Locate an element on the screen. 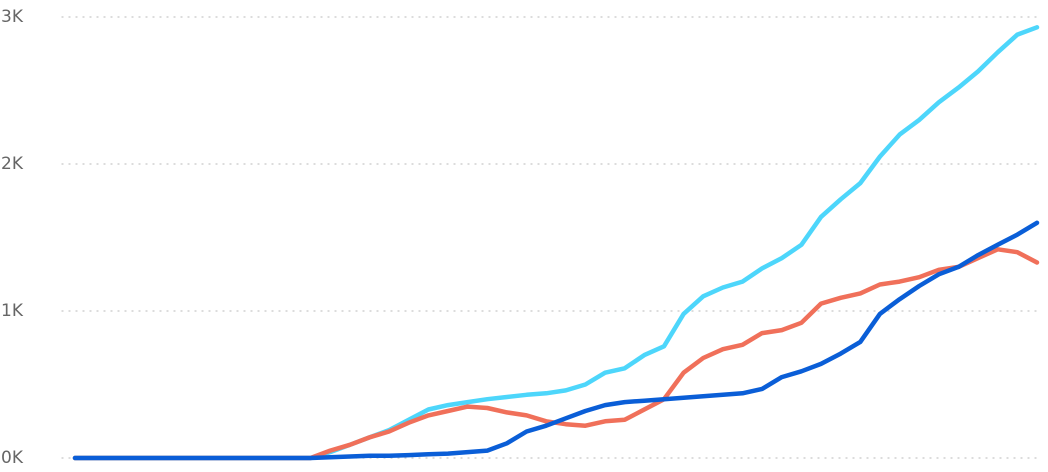 The image size is (1048, 472). y-tick-label: 0K is located at coordinates (12, 458).